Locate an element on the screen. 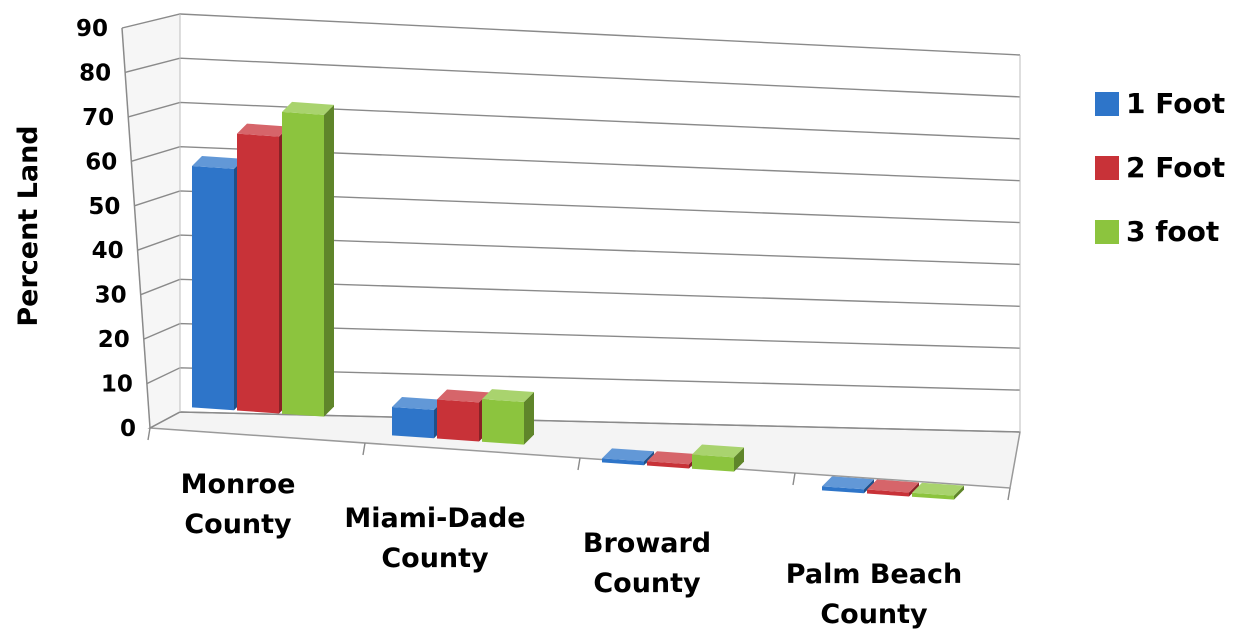 The height and width of the screenshot is (640, 1235). legend-label: 1 Foot is located at coordinates (1175, 103).